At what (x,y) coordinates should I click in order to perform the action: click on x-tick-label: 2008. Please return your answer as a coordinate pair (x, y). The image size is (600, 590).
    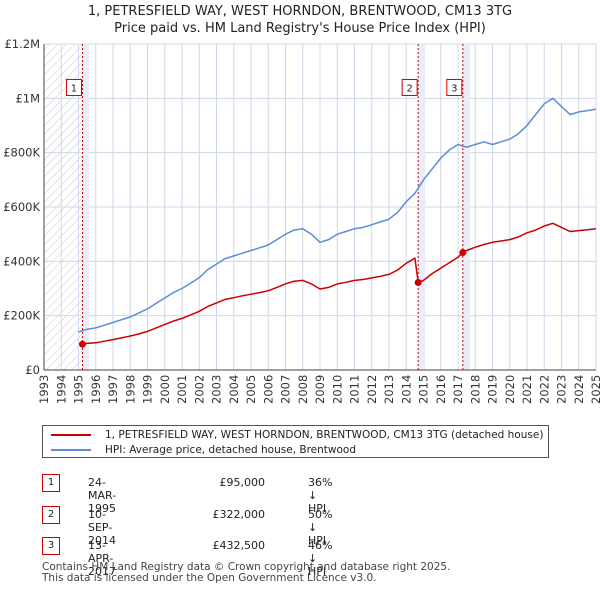
    Looking at the image, I should click on (303, 389).